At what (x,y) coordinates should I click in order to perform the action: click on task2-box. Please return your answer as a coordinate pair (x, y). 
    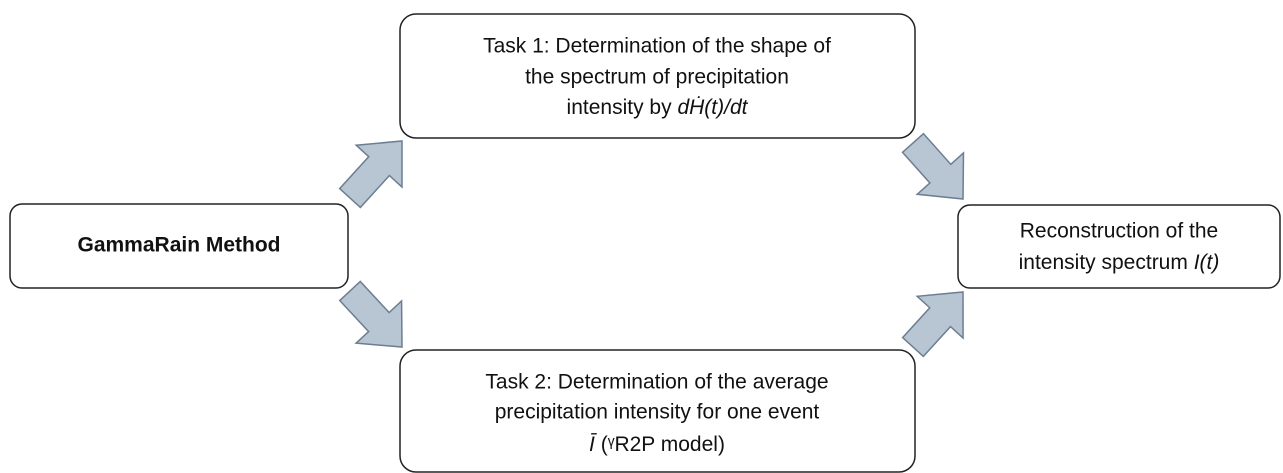
    Looking at the image, I should click on (657, 411).